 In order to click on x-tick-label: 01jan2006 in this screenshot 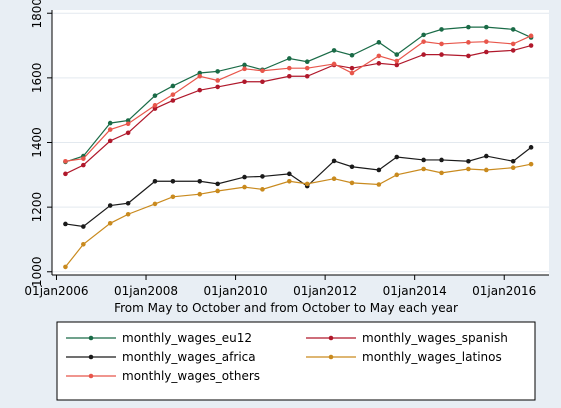, I will do `click(56, 291)`.